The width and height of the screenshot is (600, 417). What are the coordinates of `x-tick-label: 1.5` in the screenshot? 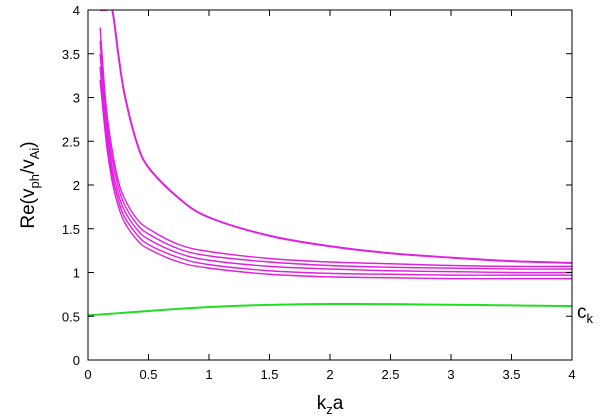 It's located at (269, 374).